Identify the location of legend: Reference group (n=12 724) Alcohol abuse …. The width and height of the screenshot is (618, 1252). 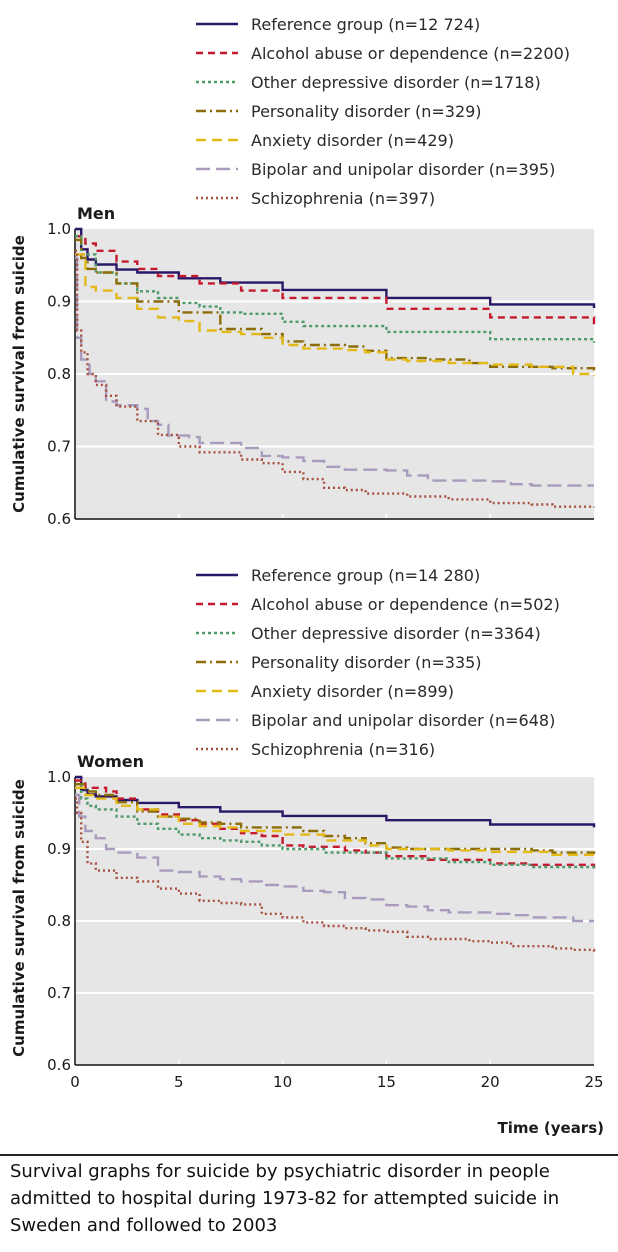
(383, 111).